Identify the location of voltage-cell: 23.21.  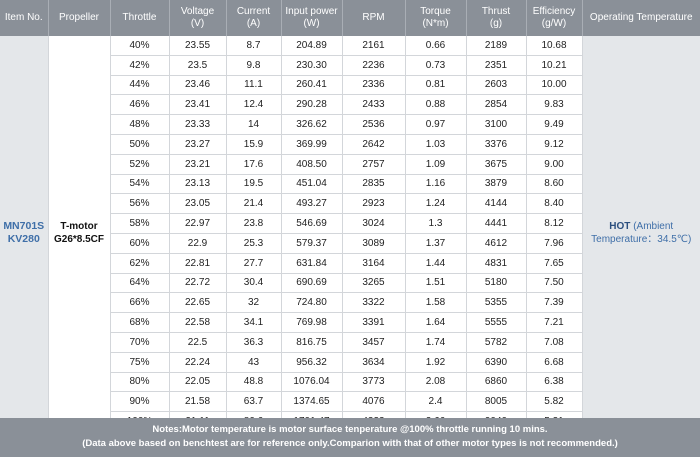
(198, 164).